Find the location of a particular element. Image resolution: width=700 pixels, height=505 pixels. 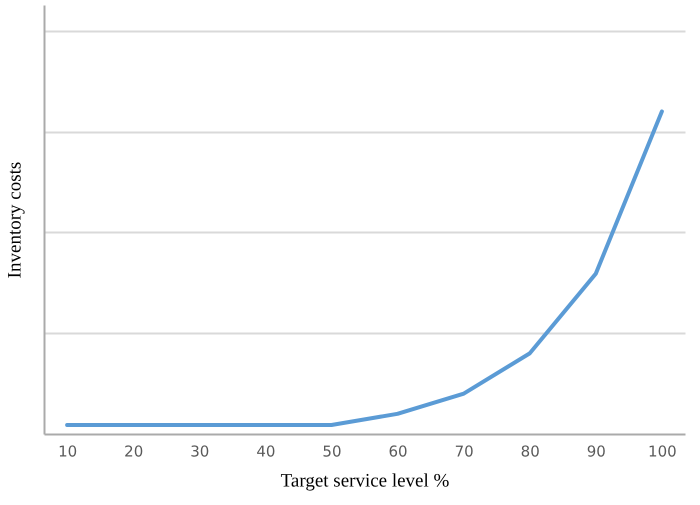

x-tick-label: 10 is located at coordinates (68, 451).